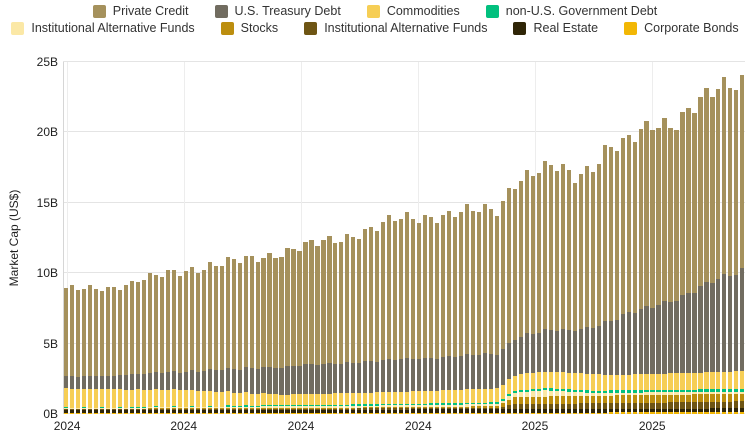  What do you see at coordinates (249, 28) in the screenshot?
I see `legend-item: Stocks` at bounding box center [249, 28].